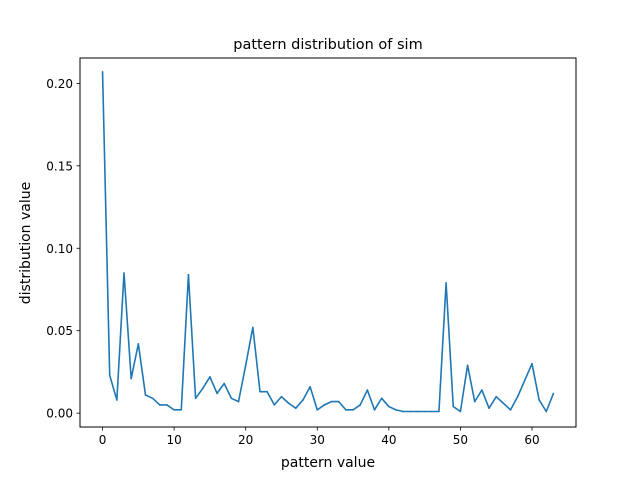 This screenshot has width=640, height=480. What do you see at coordinates (327, 45) in the screenshot?
I see `chart-title: pattern distribution of sim` at bounding box center [327, 45].